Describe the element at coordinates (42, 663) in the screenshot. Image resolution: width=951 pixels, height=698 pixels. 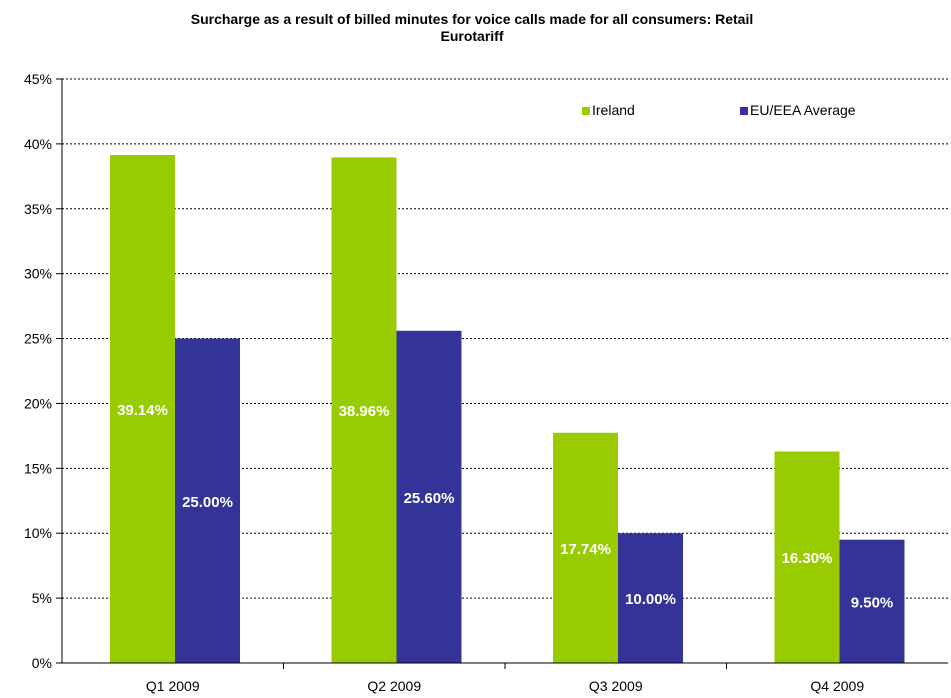
I see `y-tick-label: 0%` at that location.